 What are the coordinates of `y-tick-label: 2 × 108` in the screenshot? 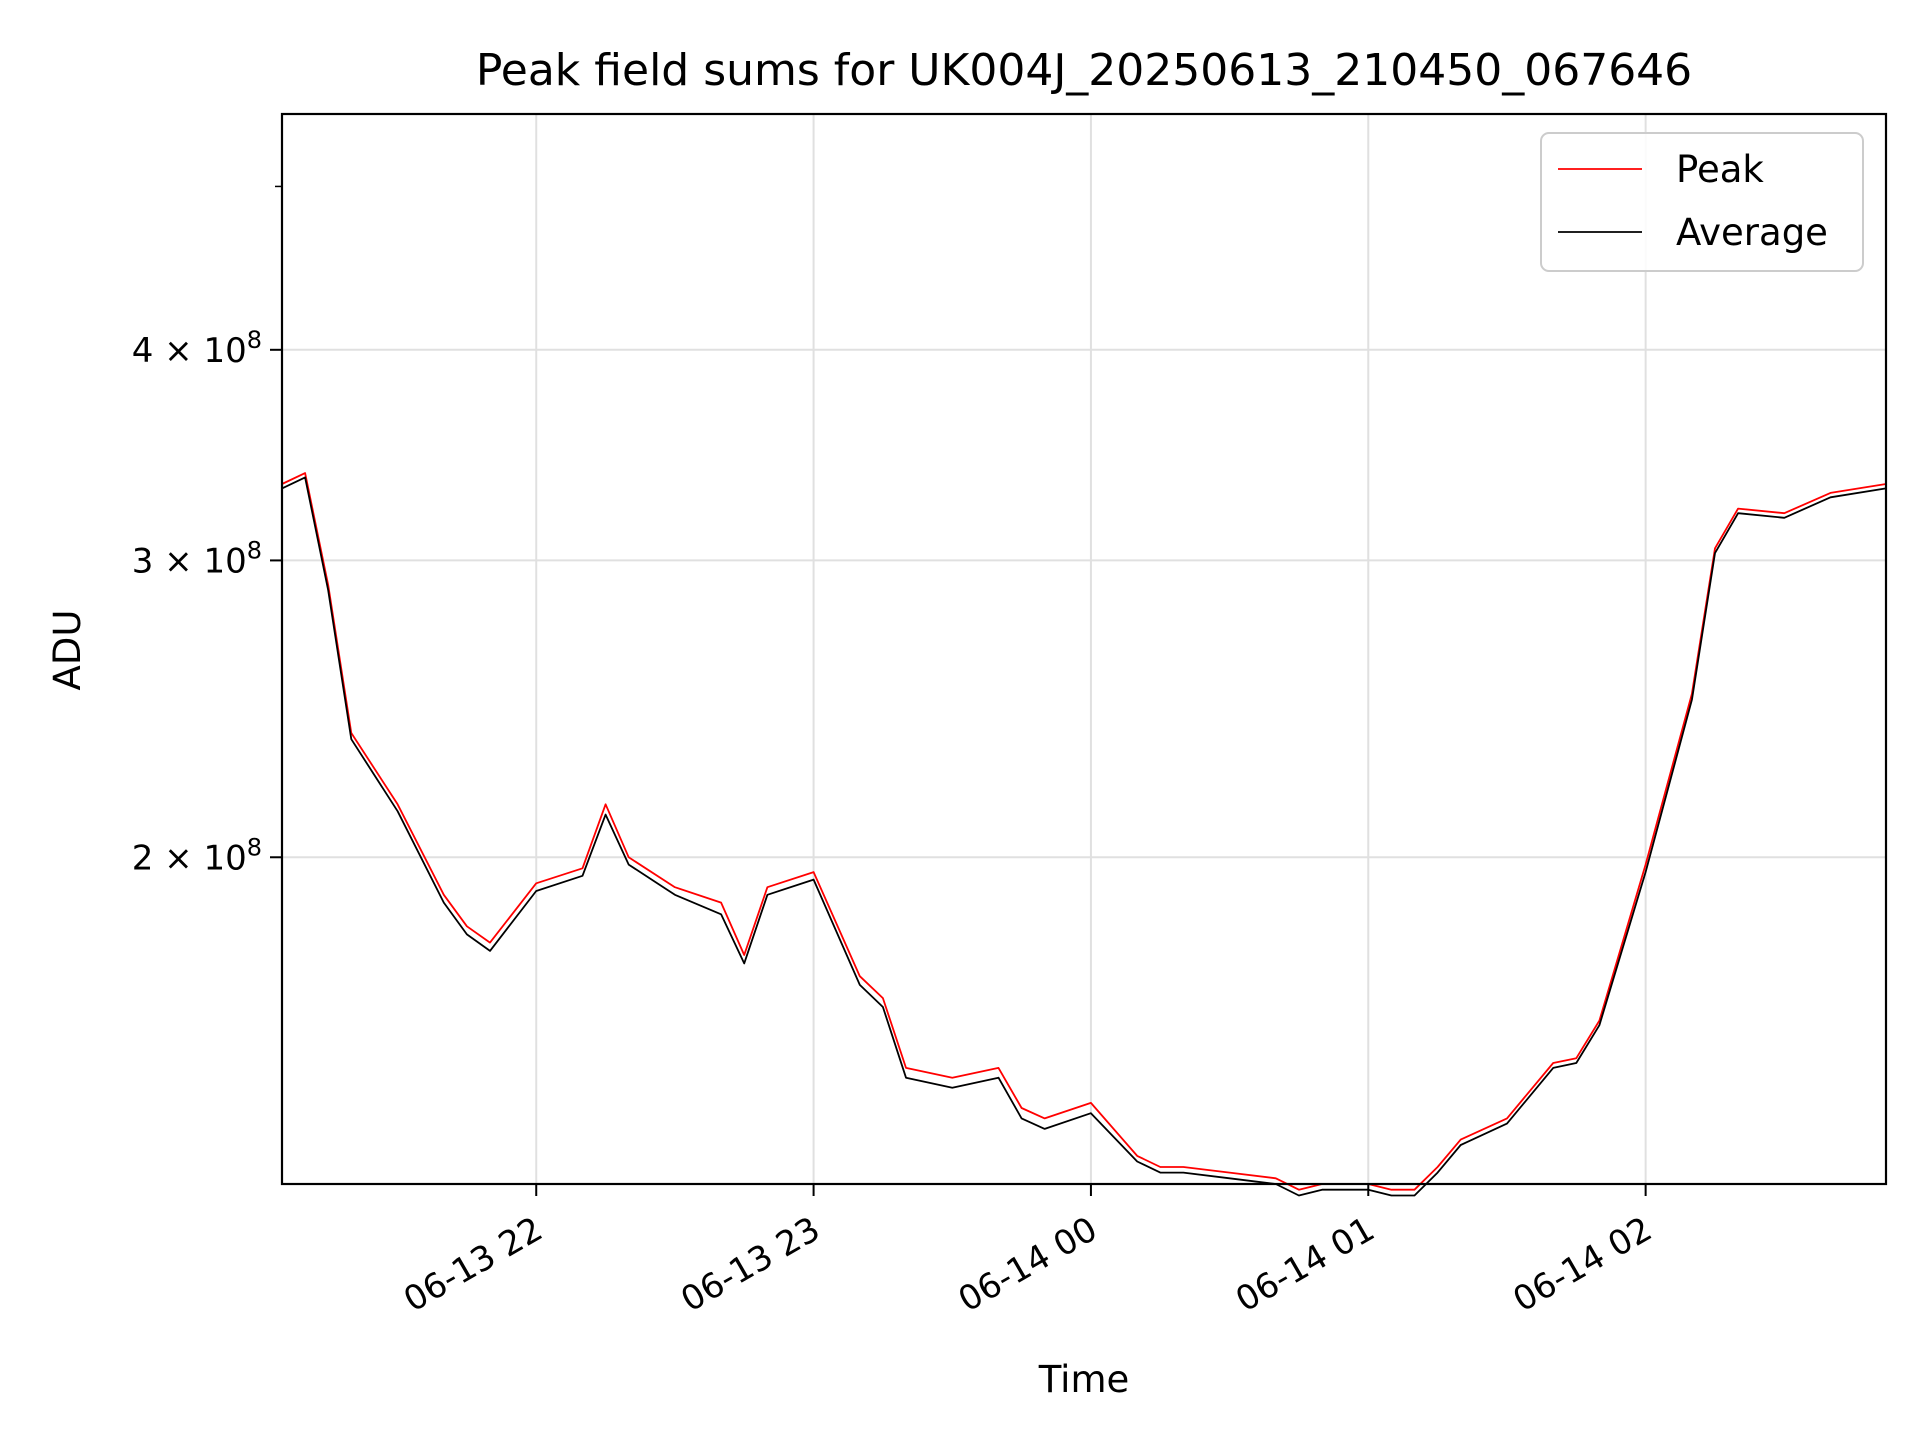 It's located at (197, 855).